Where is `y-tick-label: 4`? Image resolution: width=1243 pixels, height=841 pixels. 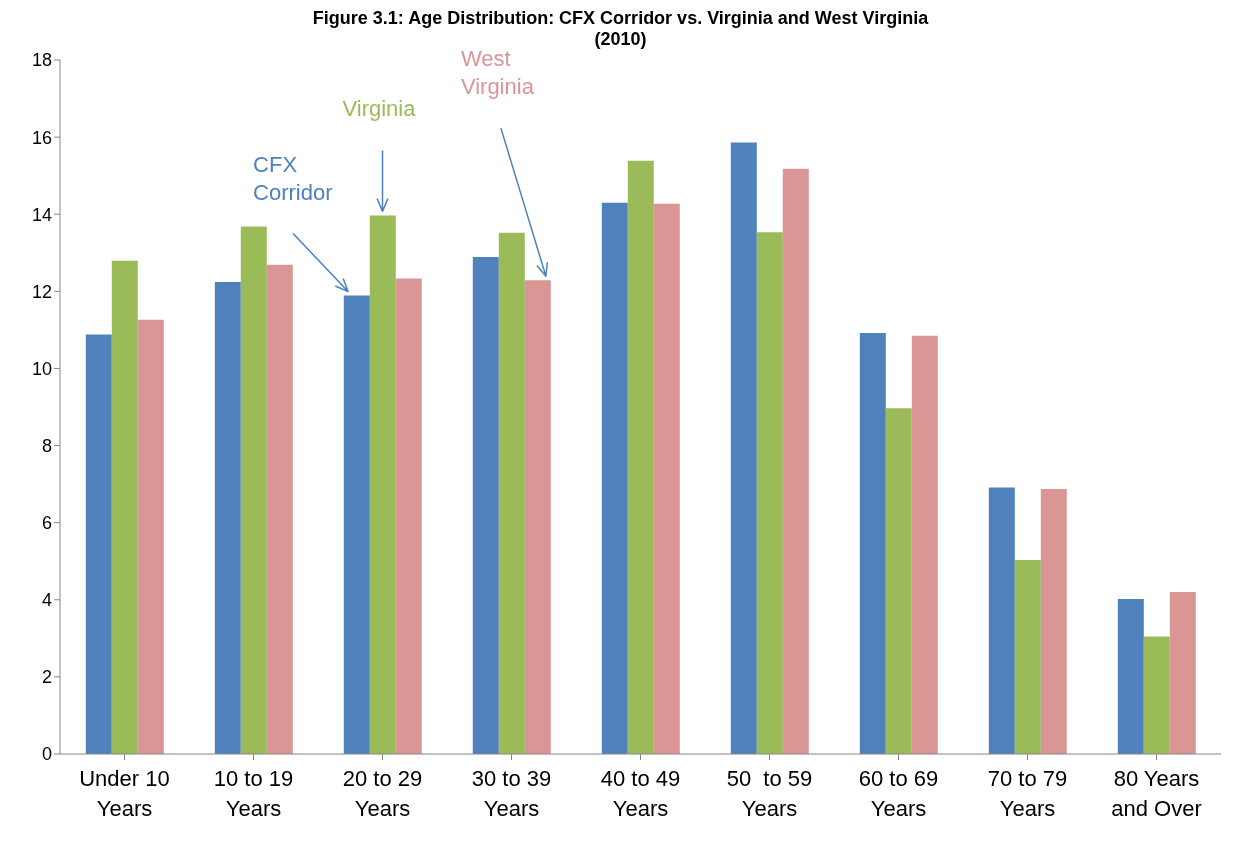 y-tick-label: 4 is located at coordinates (46, 600).